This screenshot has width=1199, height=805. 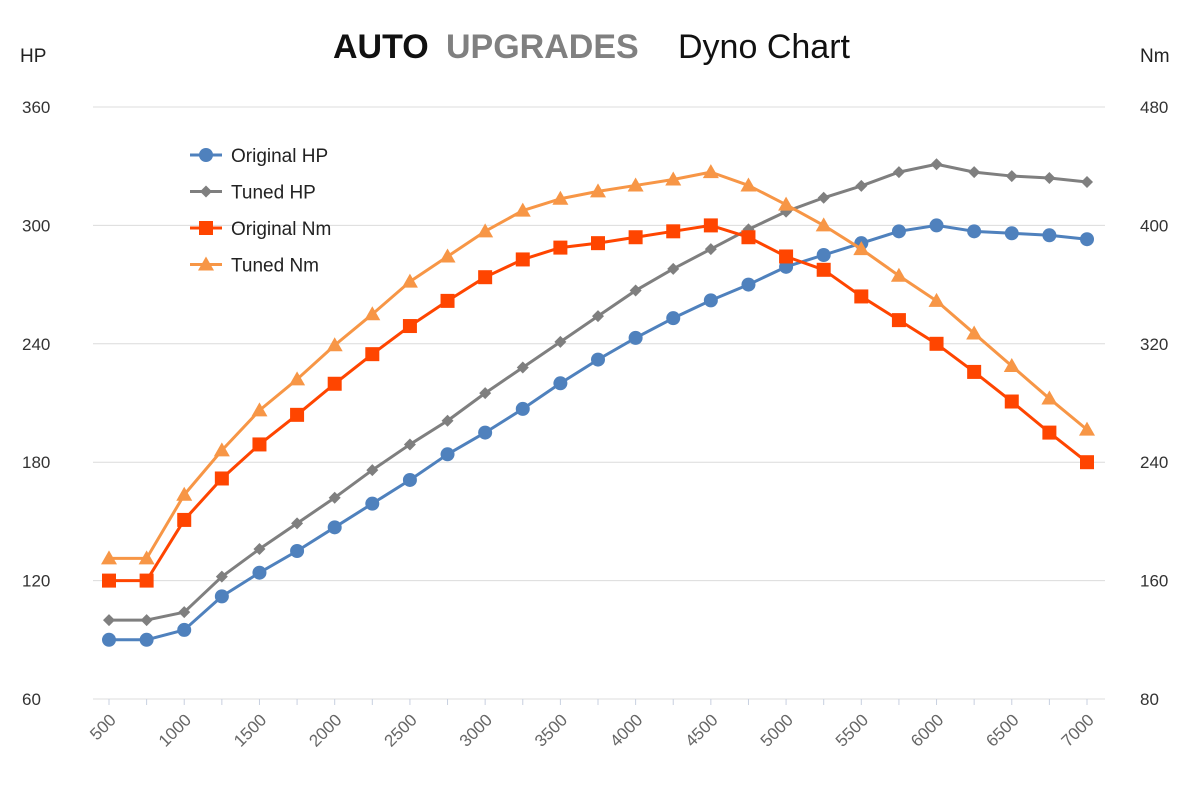 I want to click on x-tick-label: 4500, so click(x=701, y=730).